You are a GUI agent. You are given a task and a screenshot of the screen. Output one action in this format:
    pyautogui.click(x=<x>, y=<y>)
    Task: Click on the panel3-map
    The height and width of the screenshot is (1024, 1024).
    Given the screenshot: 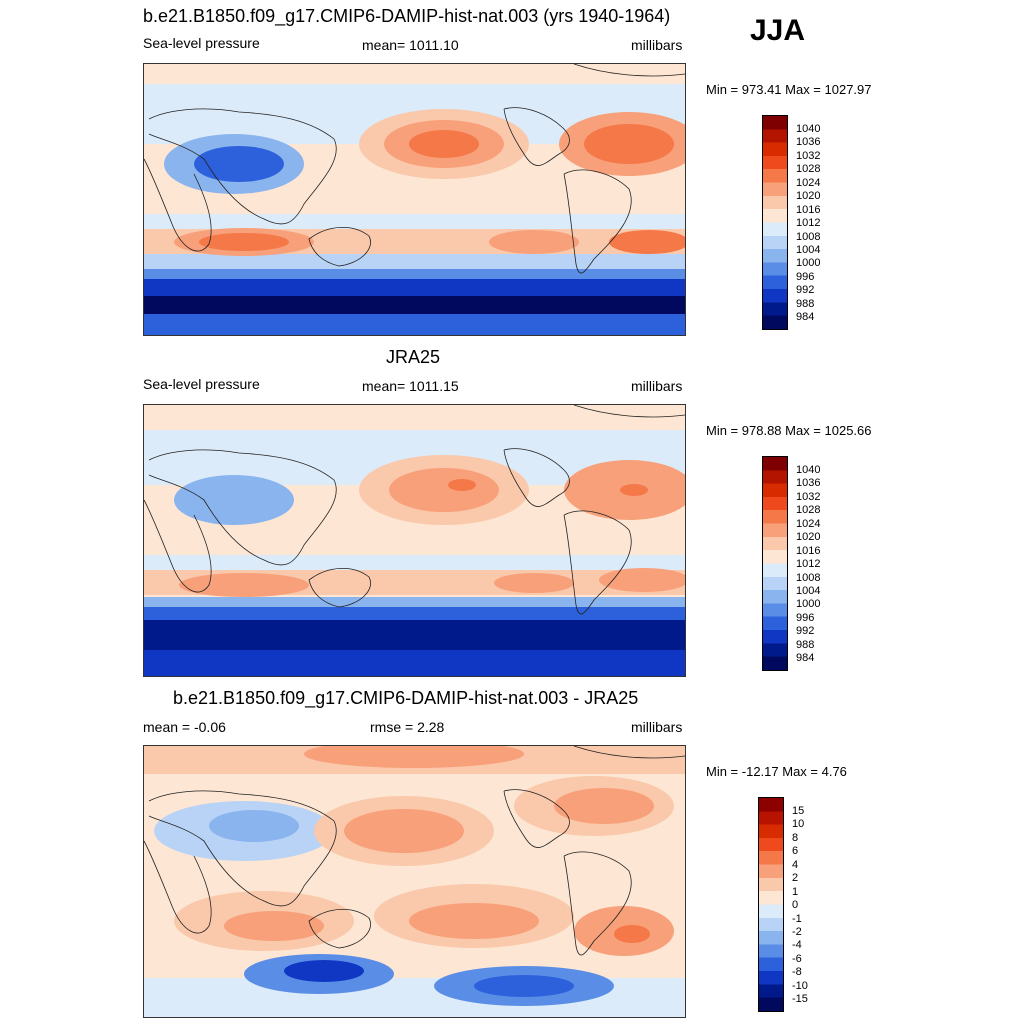 What is the action you would take?
    pyautogui.click(x=414, y=881)
    